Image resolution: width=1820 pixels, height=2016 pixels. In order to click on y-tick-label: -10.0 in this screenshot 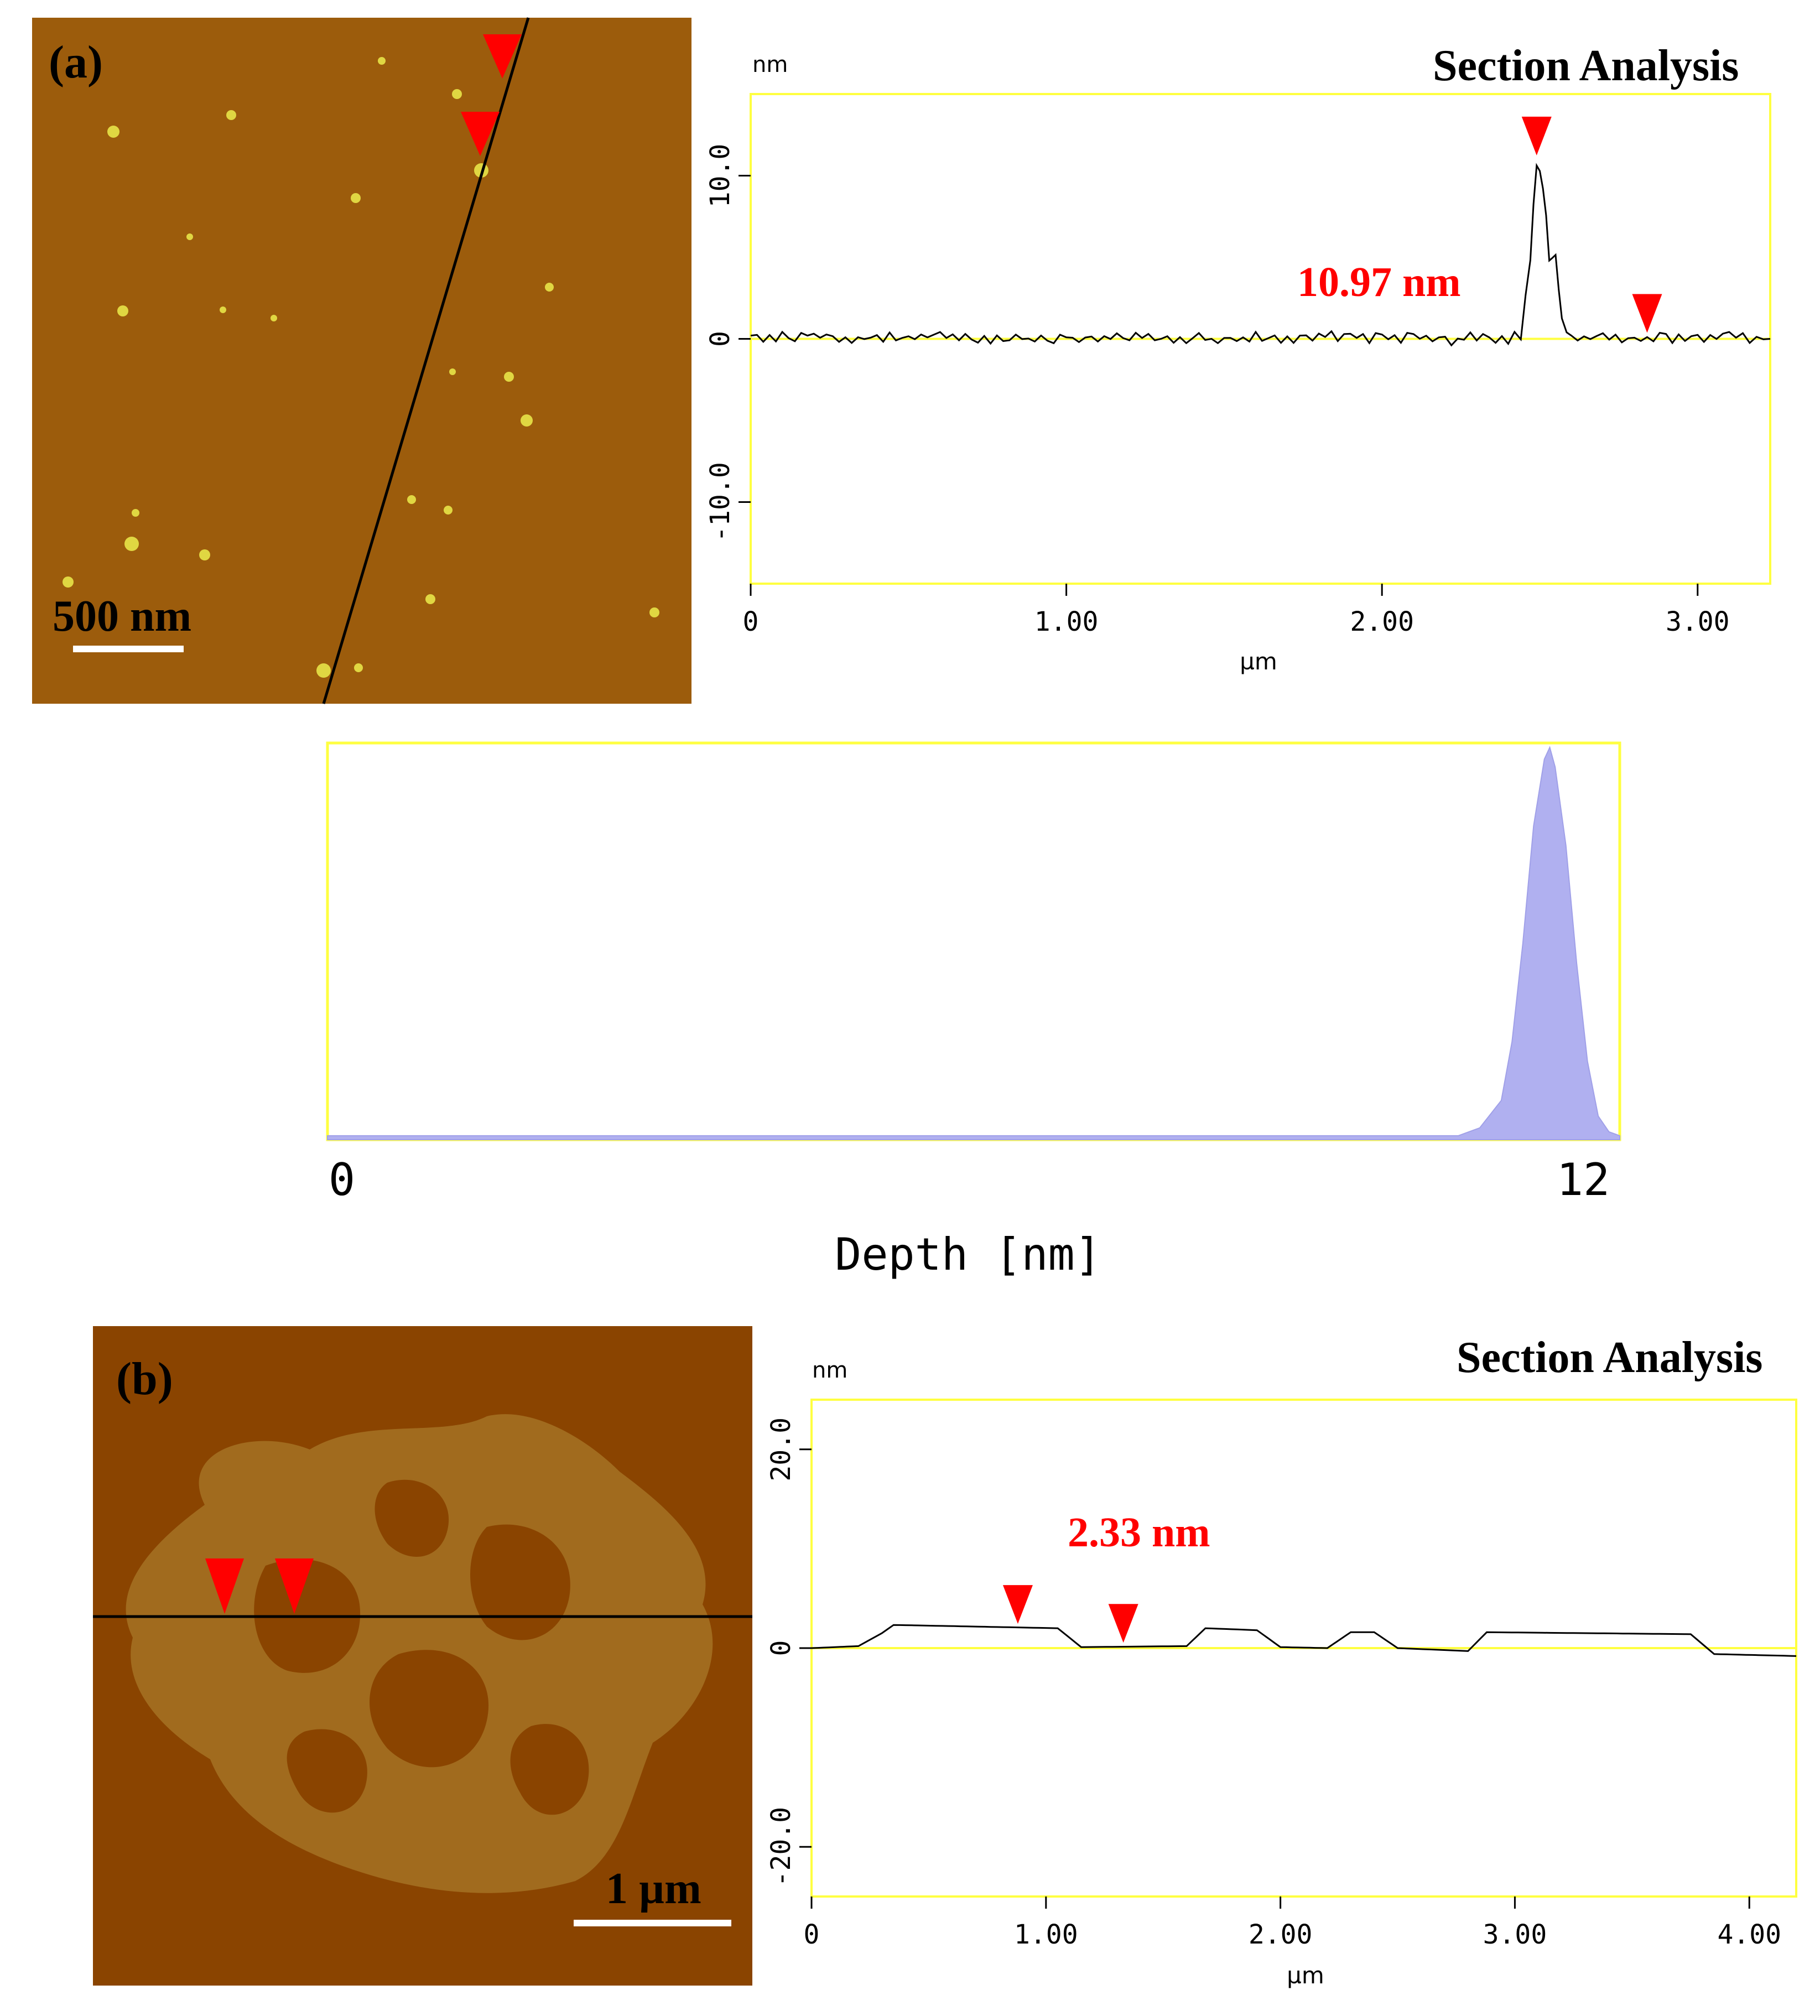, I will do `click(720, 502)`.